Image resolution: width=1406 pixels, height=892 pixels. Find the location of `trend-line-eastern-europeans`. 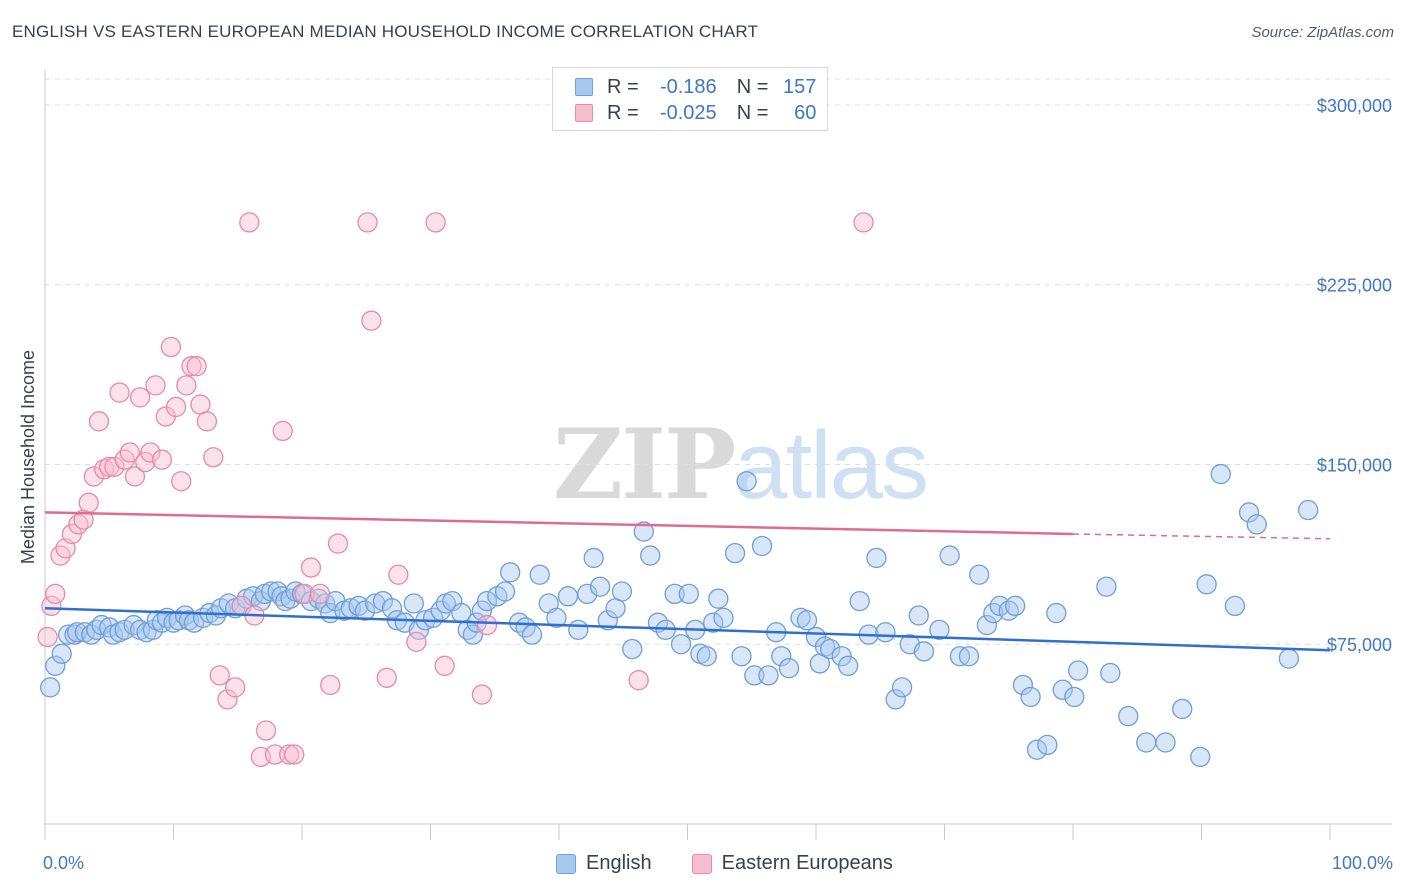

trend-line-eastern-europeans is located at coordinates (559, 523).